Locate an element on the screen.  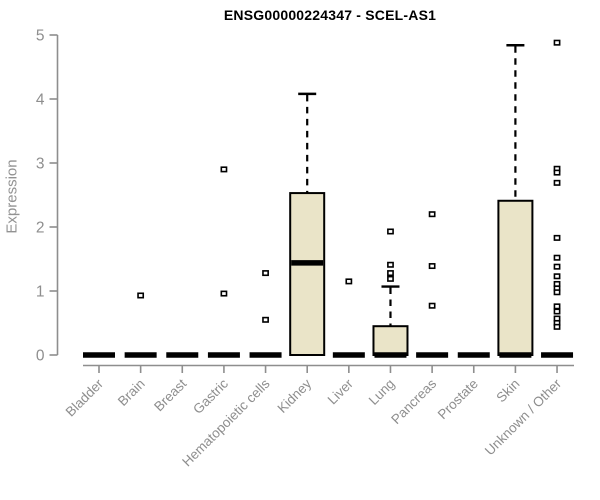
category-label: Prostate is located at coordinates (458, 399).